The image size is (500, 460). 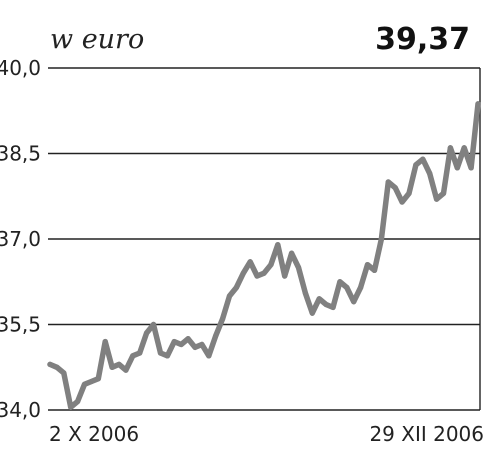 I want to click on y-axis-ticks: 34,0 35,5 37,0 38,5 40,0, so click(x=20, y=239).